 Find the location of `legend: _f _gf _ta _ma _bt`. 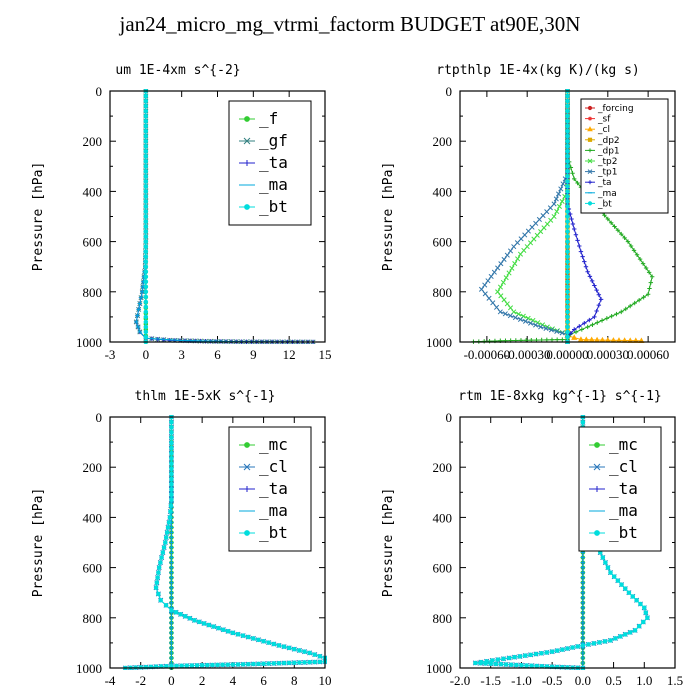

legend: _f _gf _ta _ma _bt is located at coordinates (270, 163).